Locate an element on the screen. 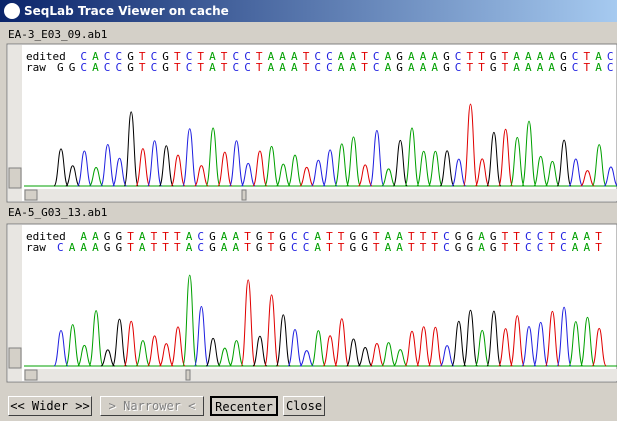 This screenshot has width=617, height=421. row-label: raw is located at coordinates (36, 247).